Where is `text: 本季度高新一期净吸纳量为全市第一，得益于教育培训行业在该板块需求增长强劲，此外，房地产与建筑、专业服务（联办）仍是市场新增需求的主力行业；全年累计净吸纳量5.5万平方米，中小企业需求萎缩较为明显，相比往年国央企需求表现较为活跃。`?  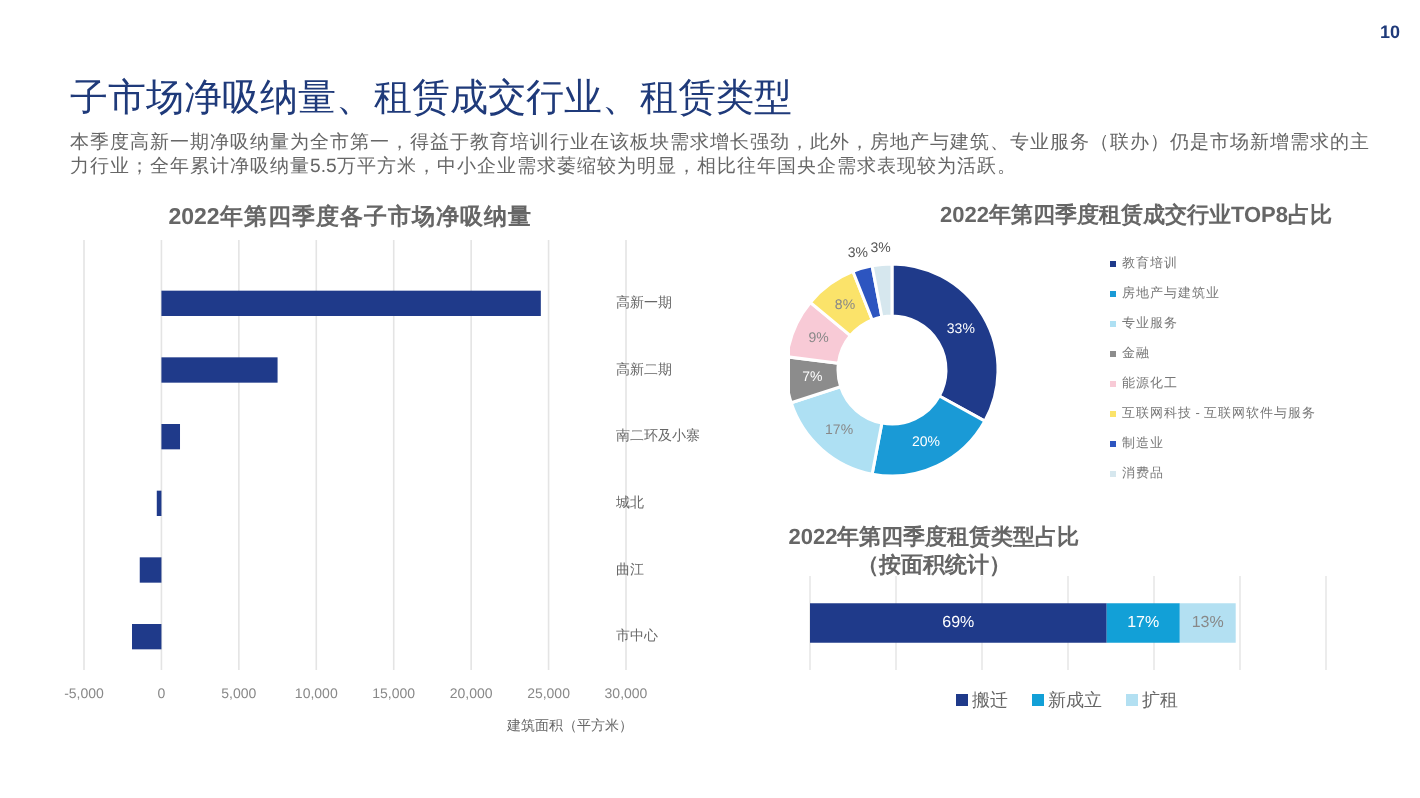 text: 本季度高新一期净吸纳量为全市第一，得益于教育培训行业在该板块需求增长强劲，此外，房地产与建筑、专业服务（联办）仍是市场新增需求的主力行业；全年累计净吸纳量5.5万平方米，中小企业需求萎缩较为明显，相比往年国央企需求表现较为活跃。 is located at coordinates (720, 156).